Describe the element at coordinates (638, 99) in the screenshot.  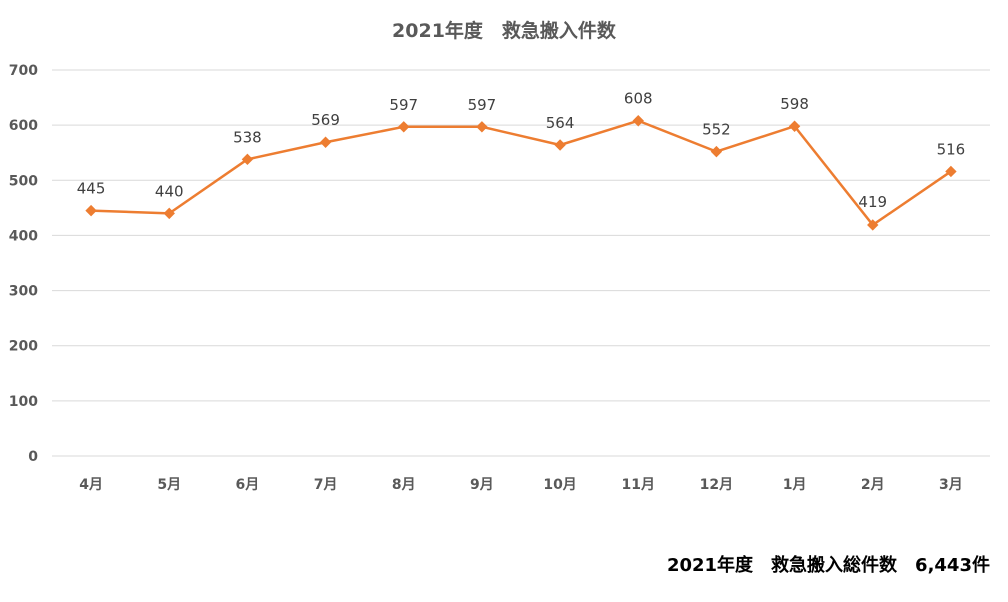
I see `data-label: 608` at that location.